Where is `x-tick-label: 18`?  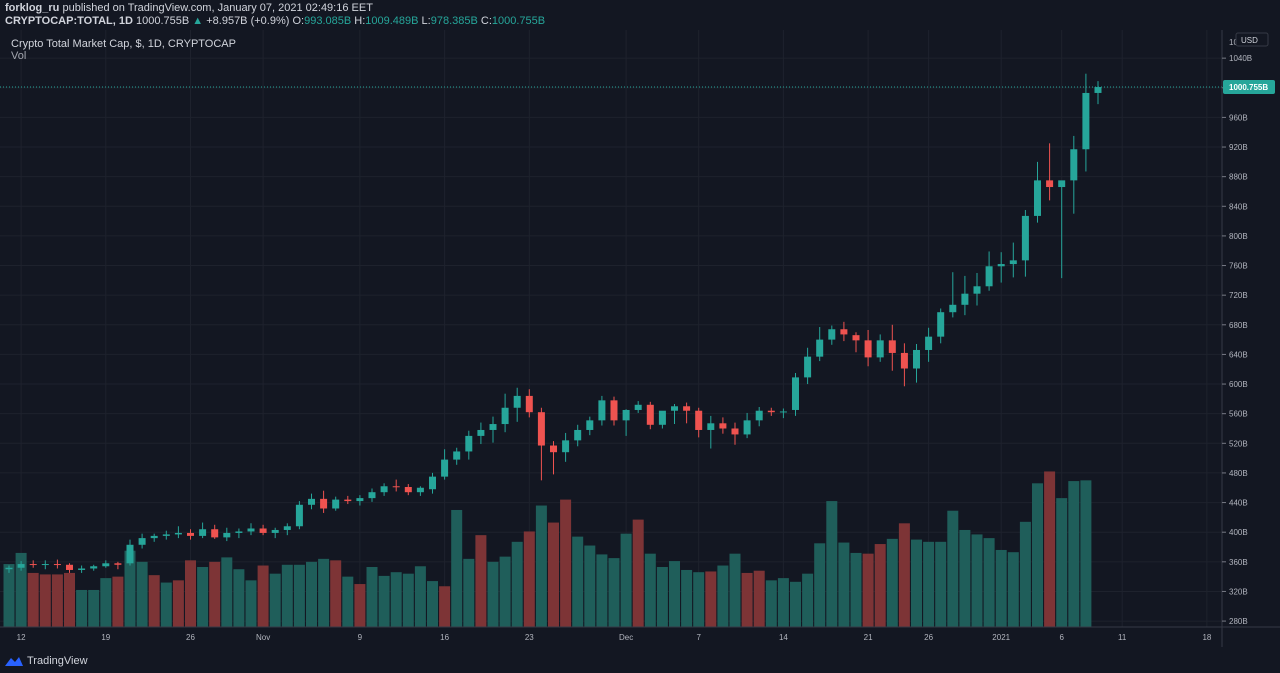 x-tick-label: 18 is located at coordinates (1206, 637).